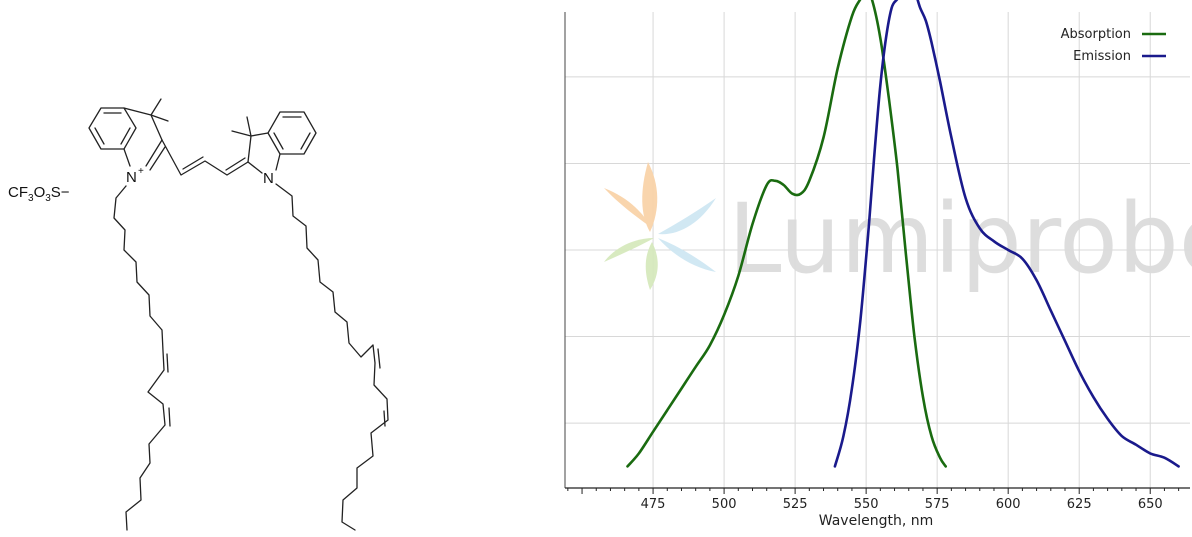  What do you see at coordinates (650, 197) in the screenshot?
I see `watermark-orange-petal` at bounding box center [650, 197].